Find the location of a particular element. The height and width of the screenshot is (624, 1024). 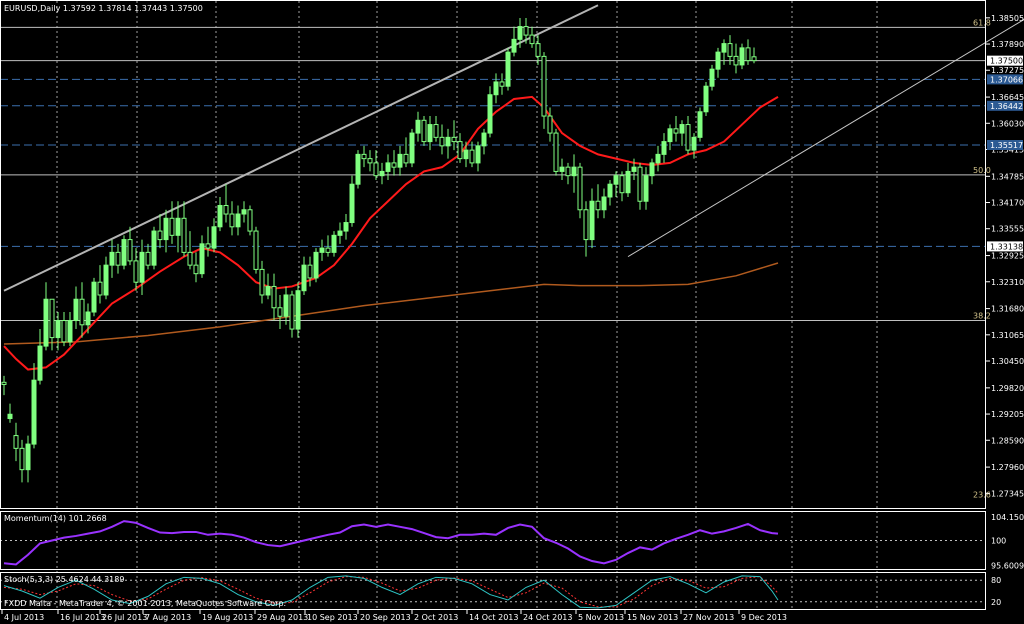

momentum-panel-frame is located at coordinates (493, 540).